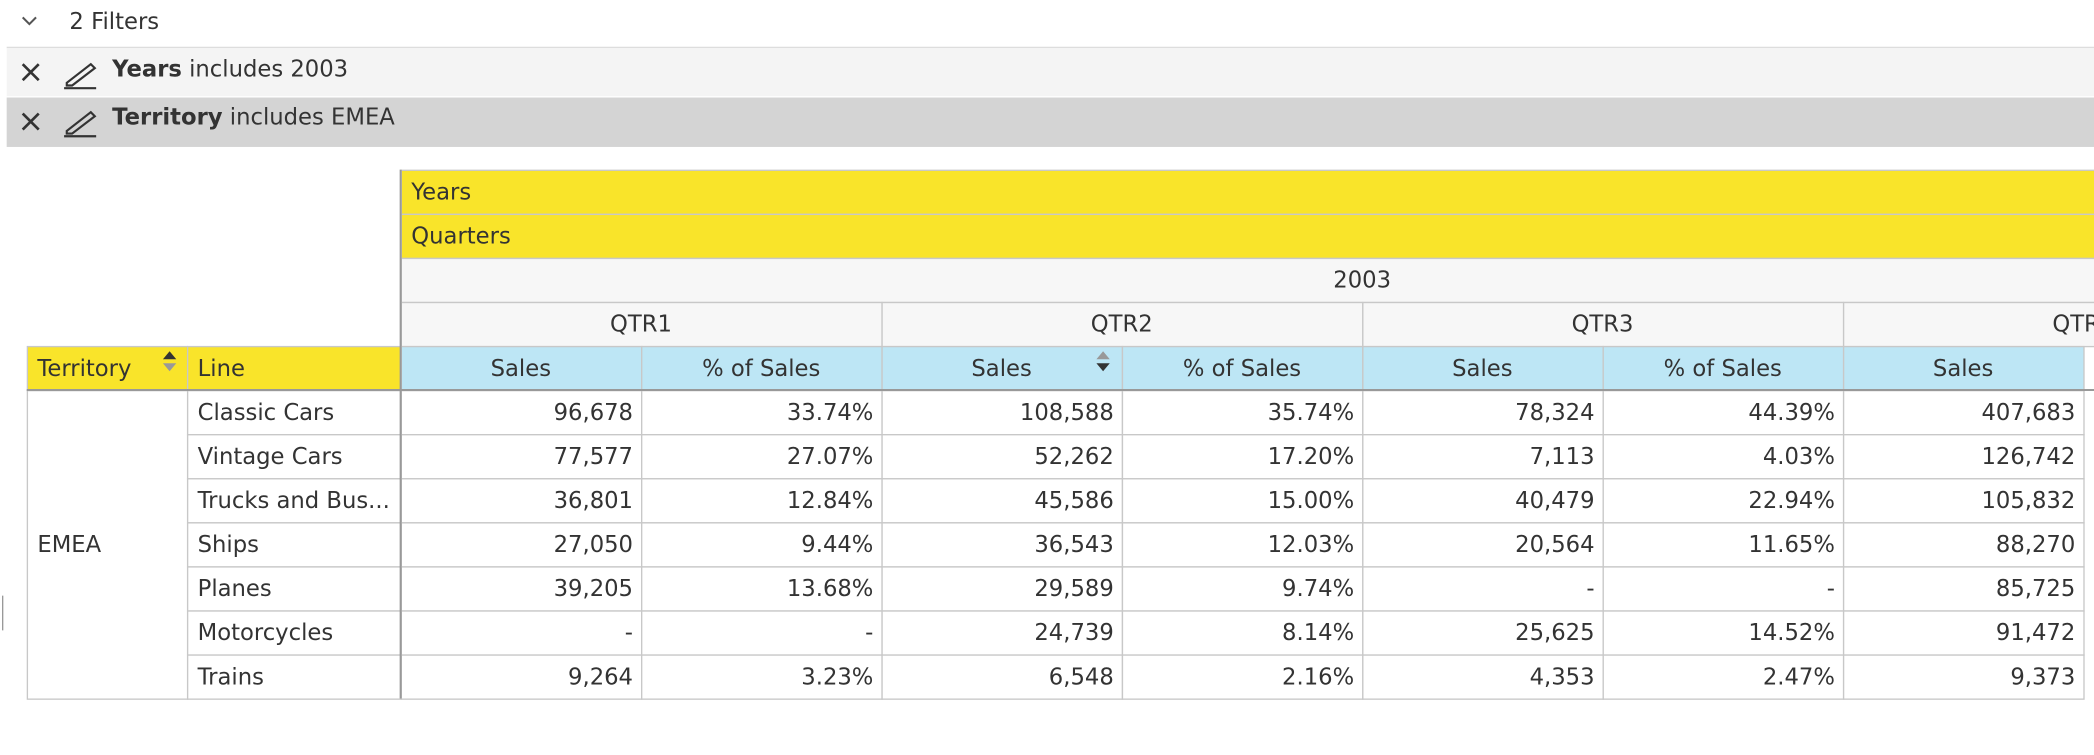 This screenshot has width=2094, height=755. I want to click on quarter-label: QTR1, so click(641, 325).